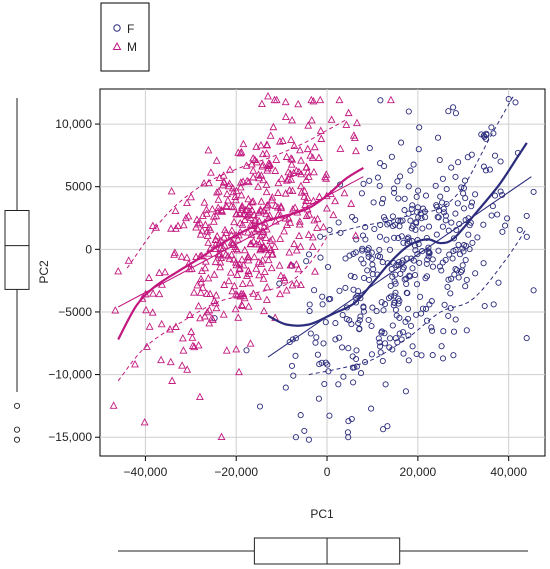 The width and height of the screenshot is (550, 569). What do you see at coordinates (88, 249) in the screenshot?
I see `y-tick-label: 0` at bounding box center [88, 249].